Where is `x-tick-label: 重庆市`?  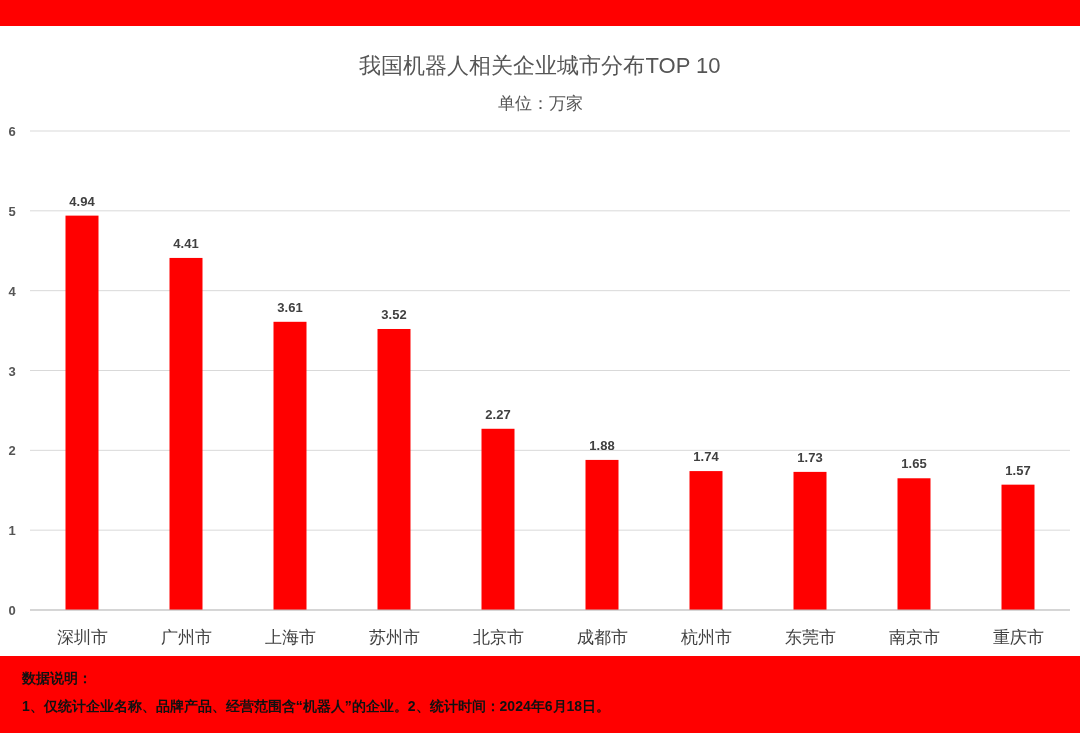 x-tick-label: 重庆市 is located at coordinates (1018, 637).